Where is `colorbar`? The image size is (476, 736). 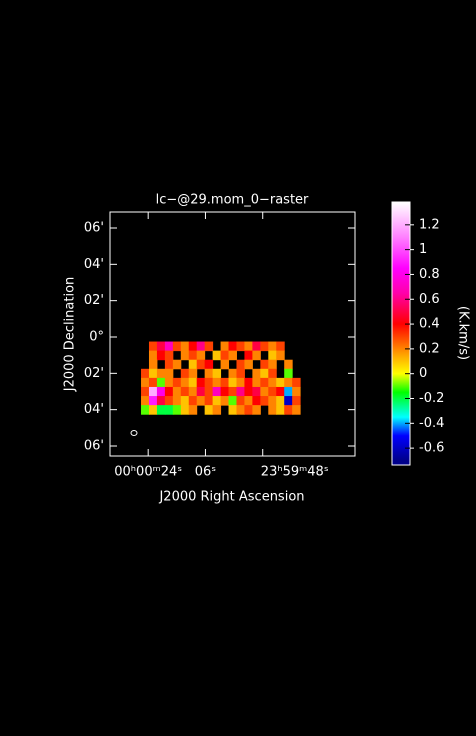
colorbar is located at coordinates (401, 333).